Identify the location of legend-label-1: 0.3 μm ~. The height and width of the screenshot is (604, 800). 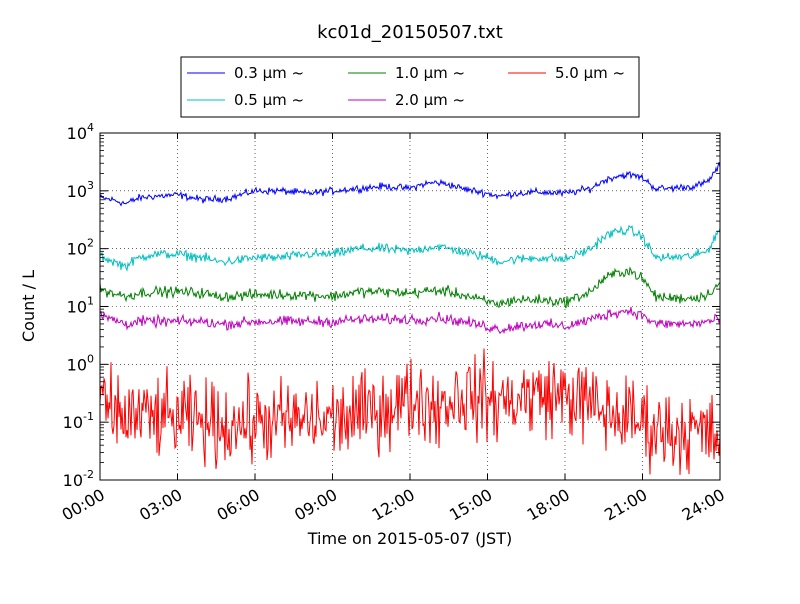
(269, 73).